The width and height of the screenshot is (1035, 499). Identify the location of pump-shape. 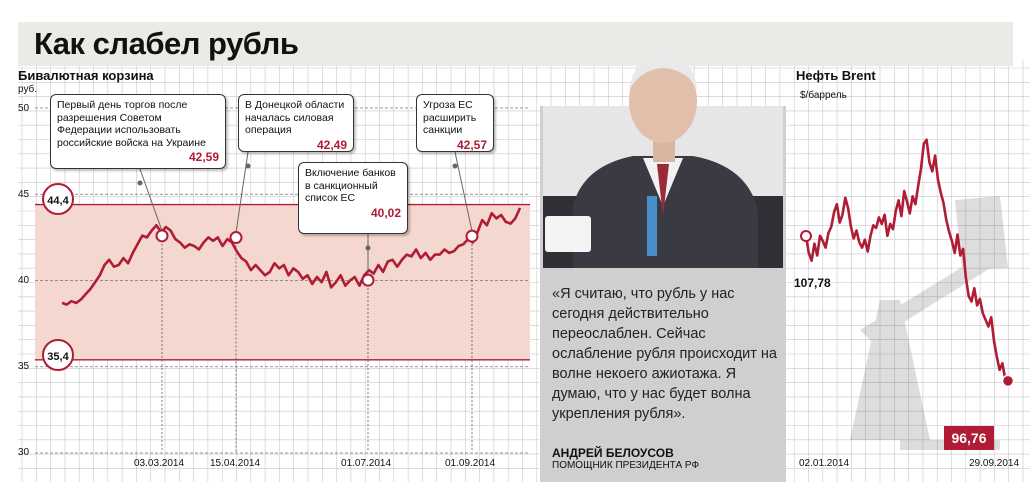
(929, 323).